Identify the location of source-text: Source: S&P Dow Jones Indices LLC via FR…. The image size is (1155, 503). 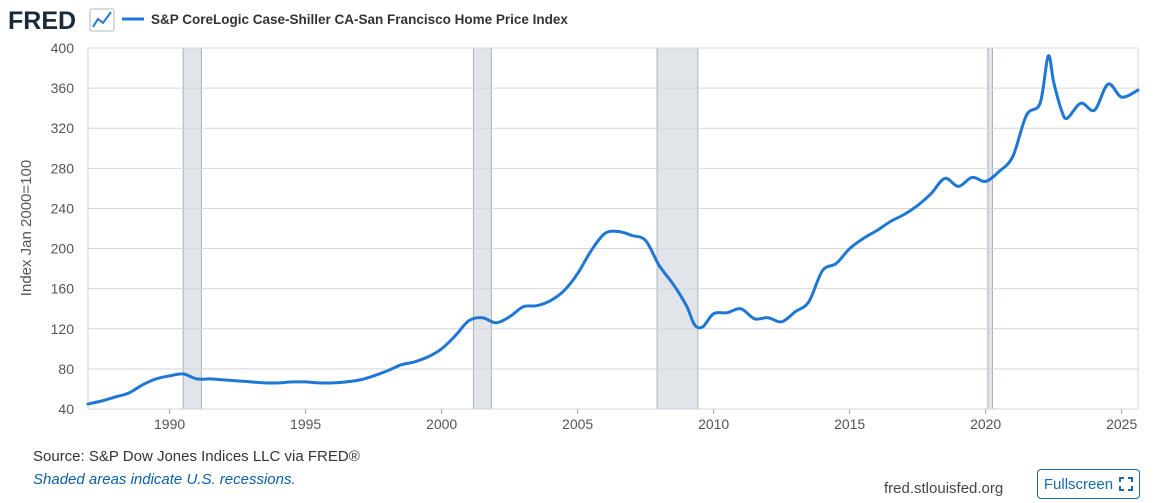
(196, 456).